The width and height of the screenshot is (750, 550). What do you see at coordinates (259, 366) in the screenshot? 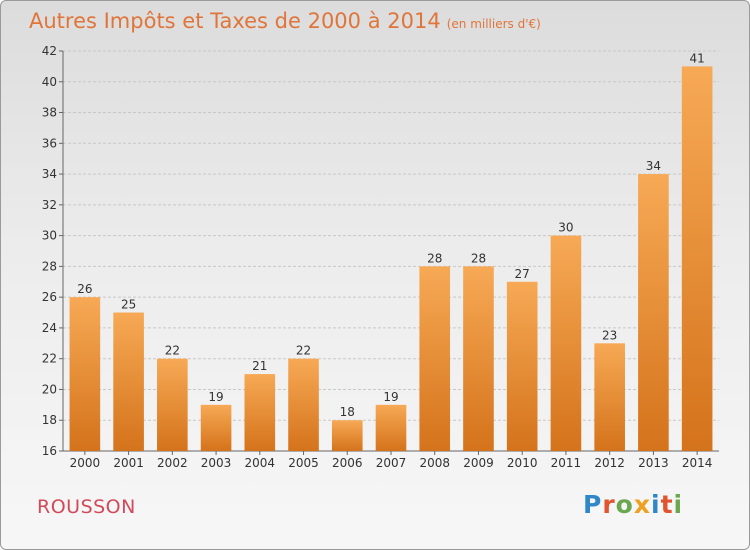
I see `data-label: 21` at bounding box center [259, 366].